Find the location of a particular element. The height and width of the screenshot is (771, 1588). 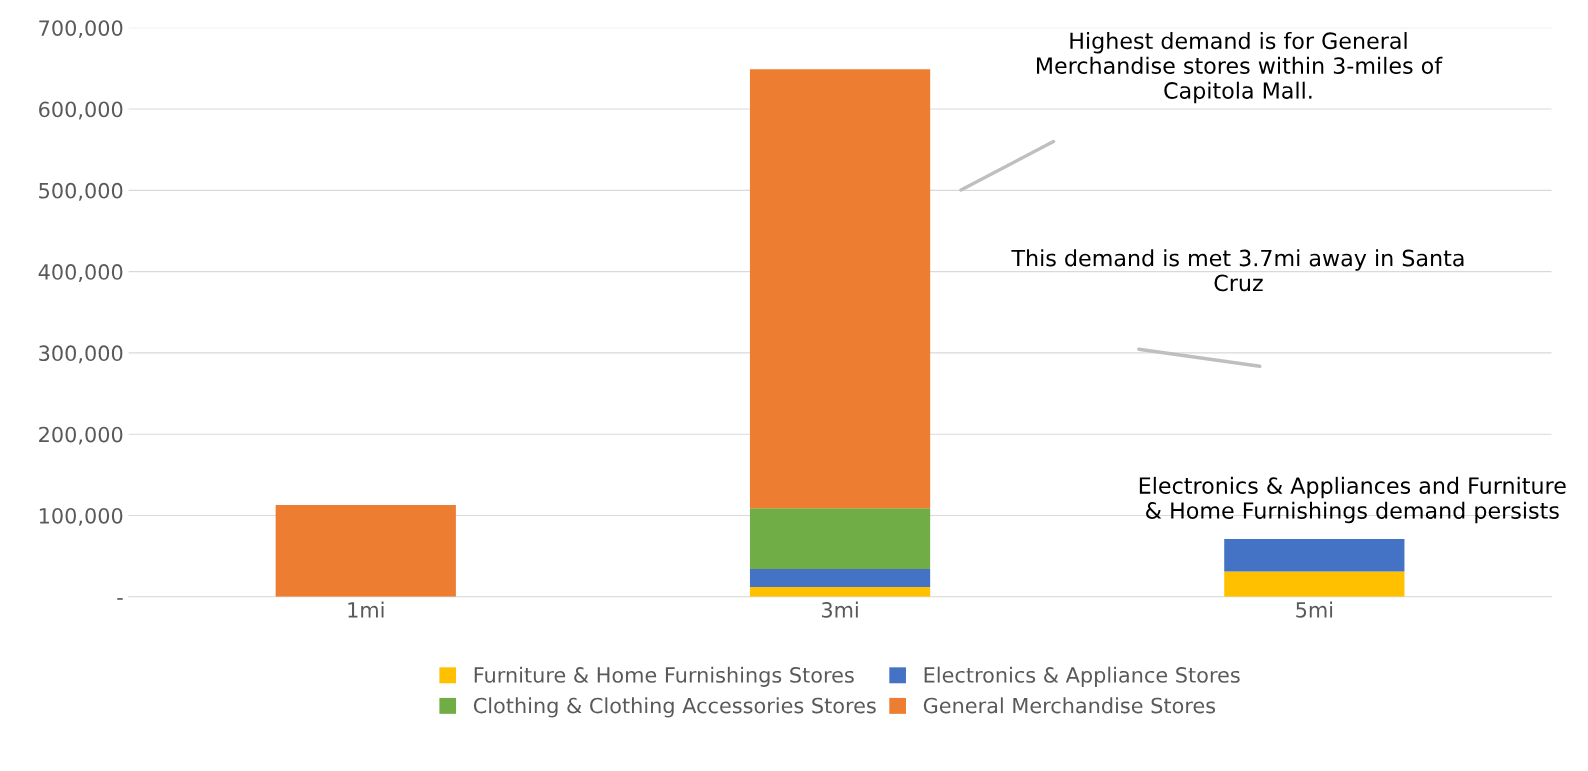

y-tick-label: 200,000 is located at coordinates (81, 435).